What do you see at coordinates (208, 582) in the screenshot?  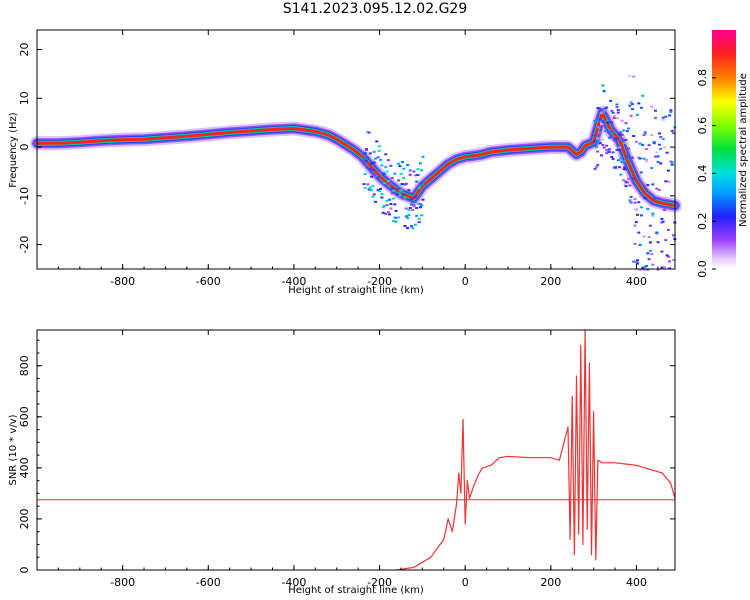 I see `snr-x-tick-label: -600` at bounding box center [208, 582].